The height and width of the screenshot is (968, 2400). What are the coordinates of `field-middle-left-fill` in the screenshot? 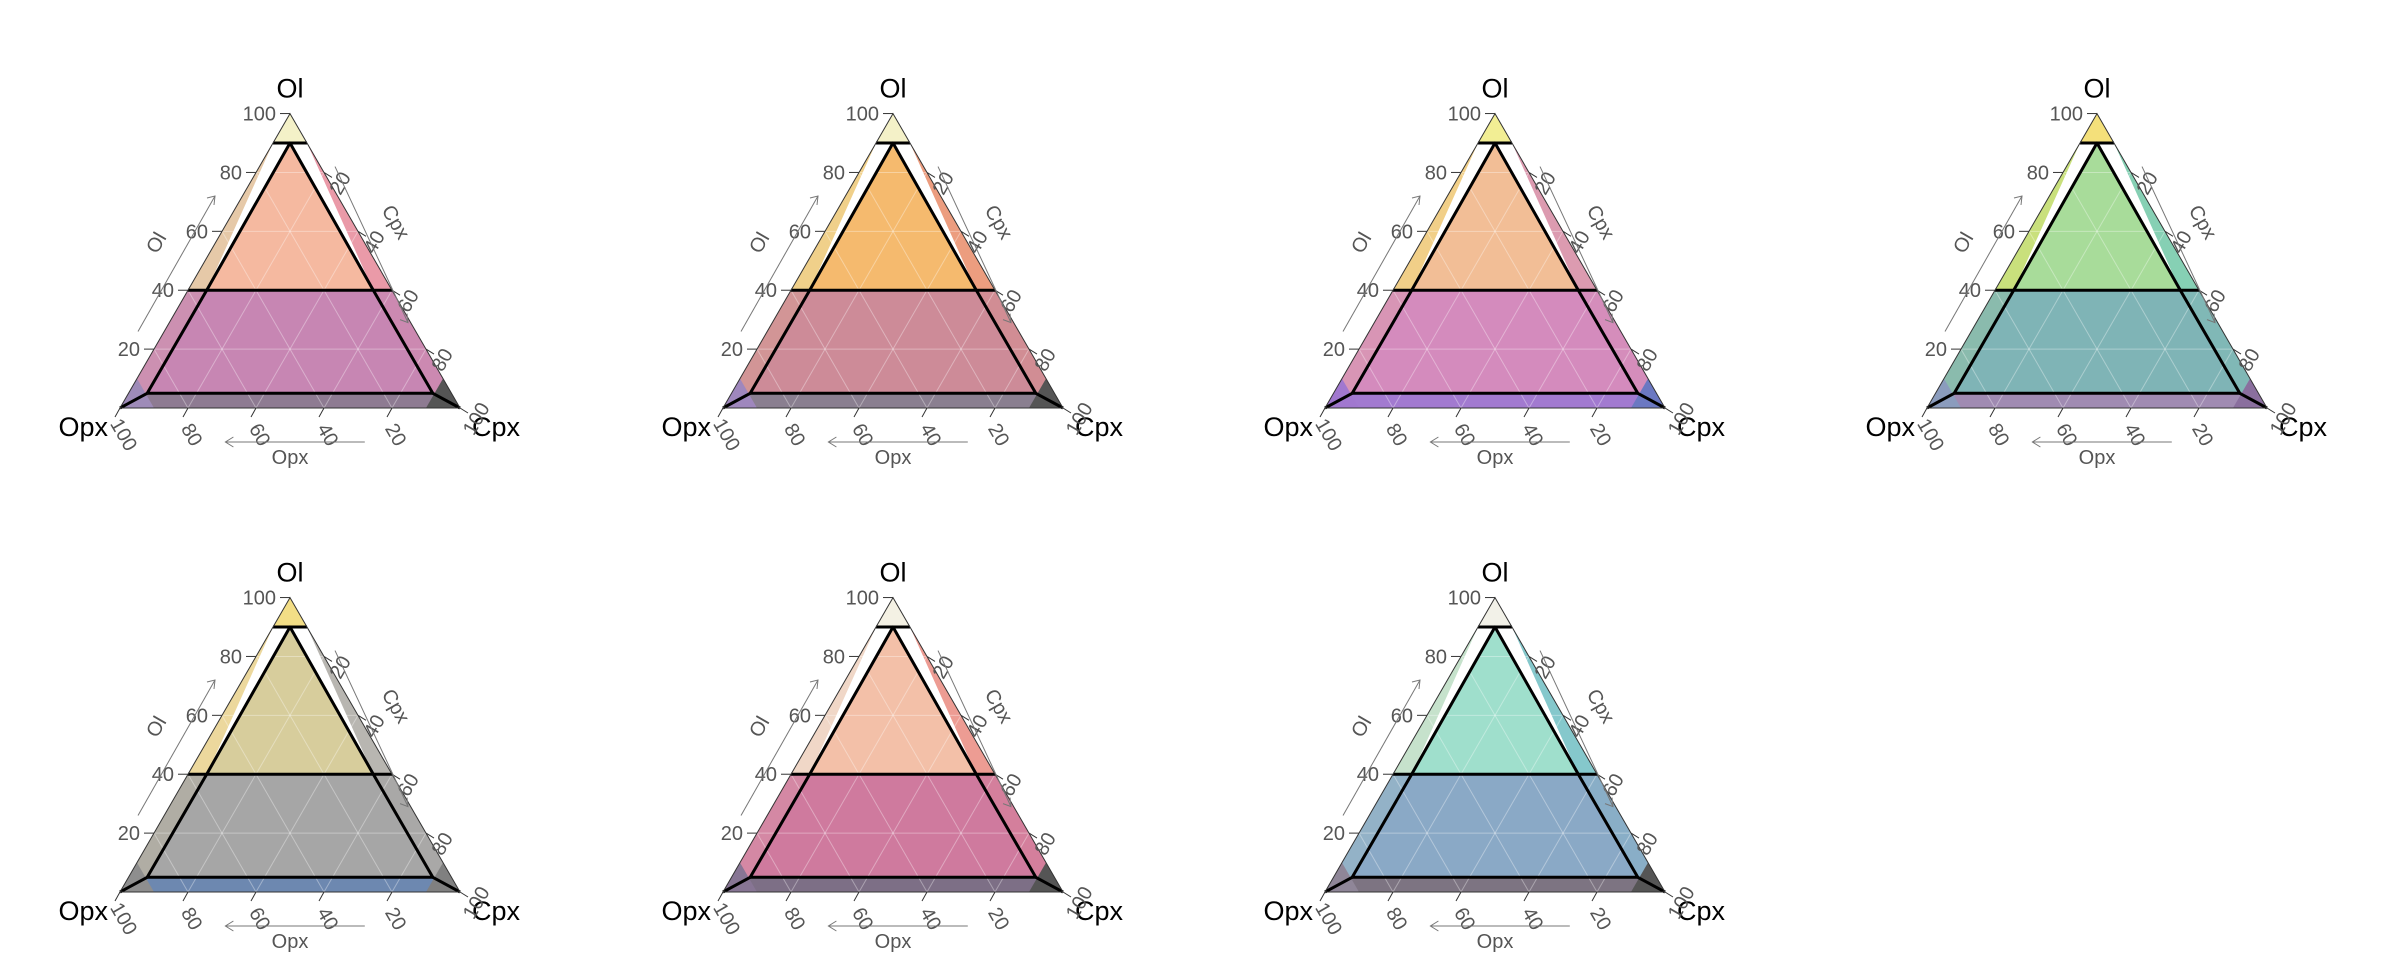 It's located at (1372, 342).